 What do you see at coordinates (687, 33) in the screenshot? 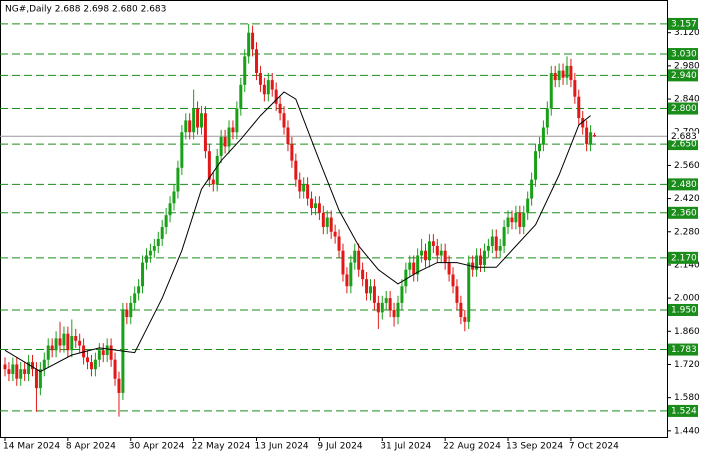
I see `y-tick-label: 3.120` at bounding box center [687, 33].